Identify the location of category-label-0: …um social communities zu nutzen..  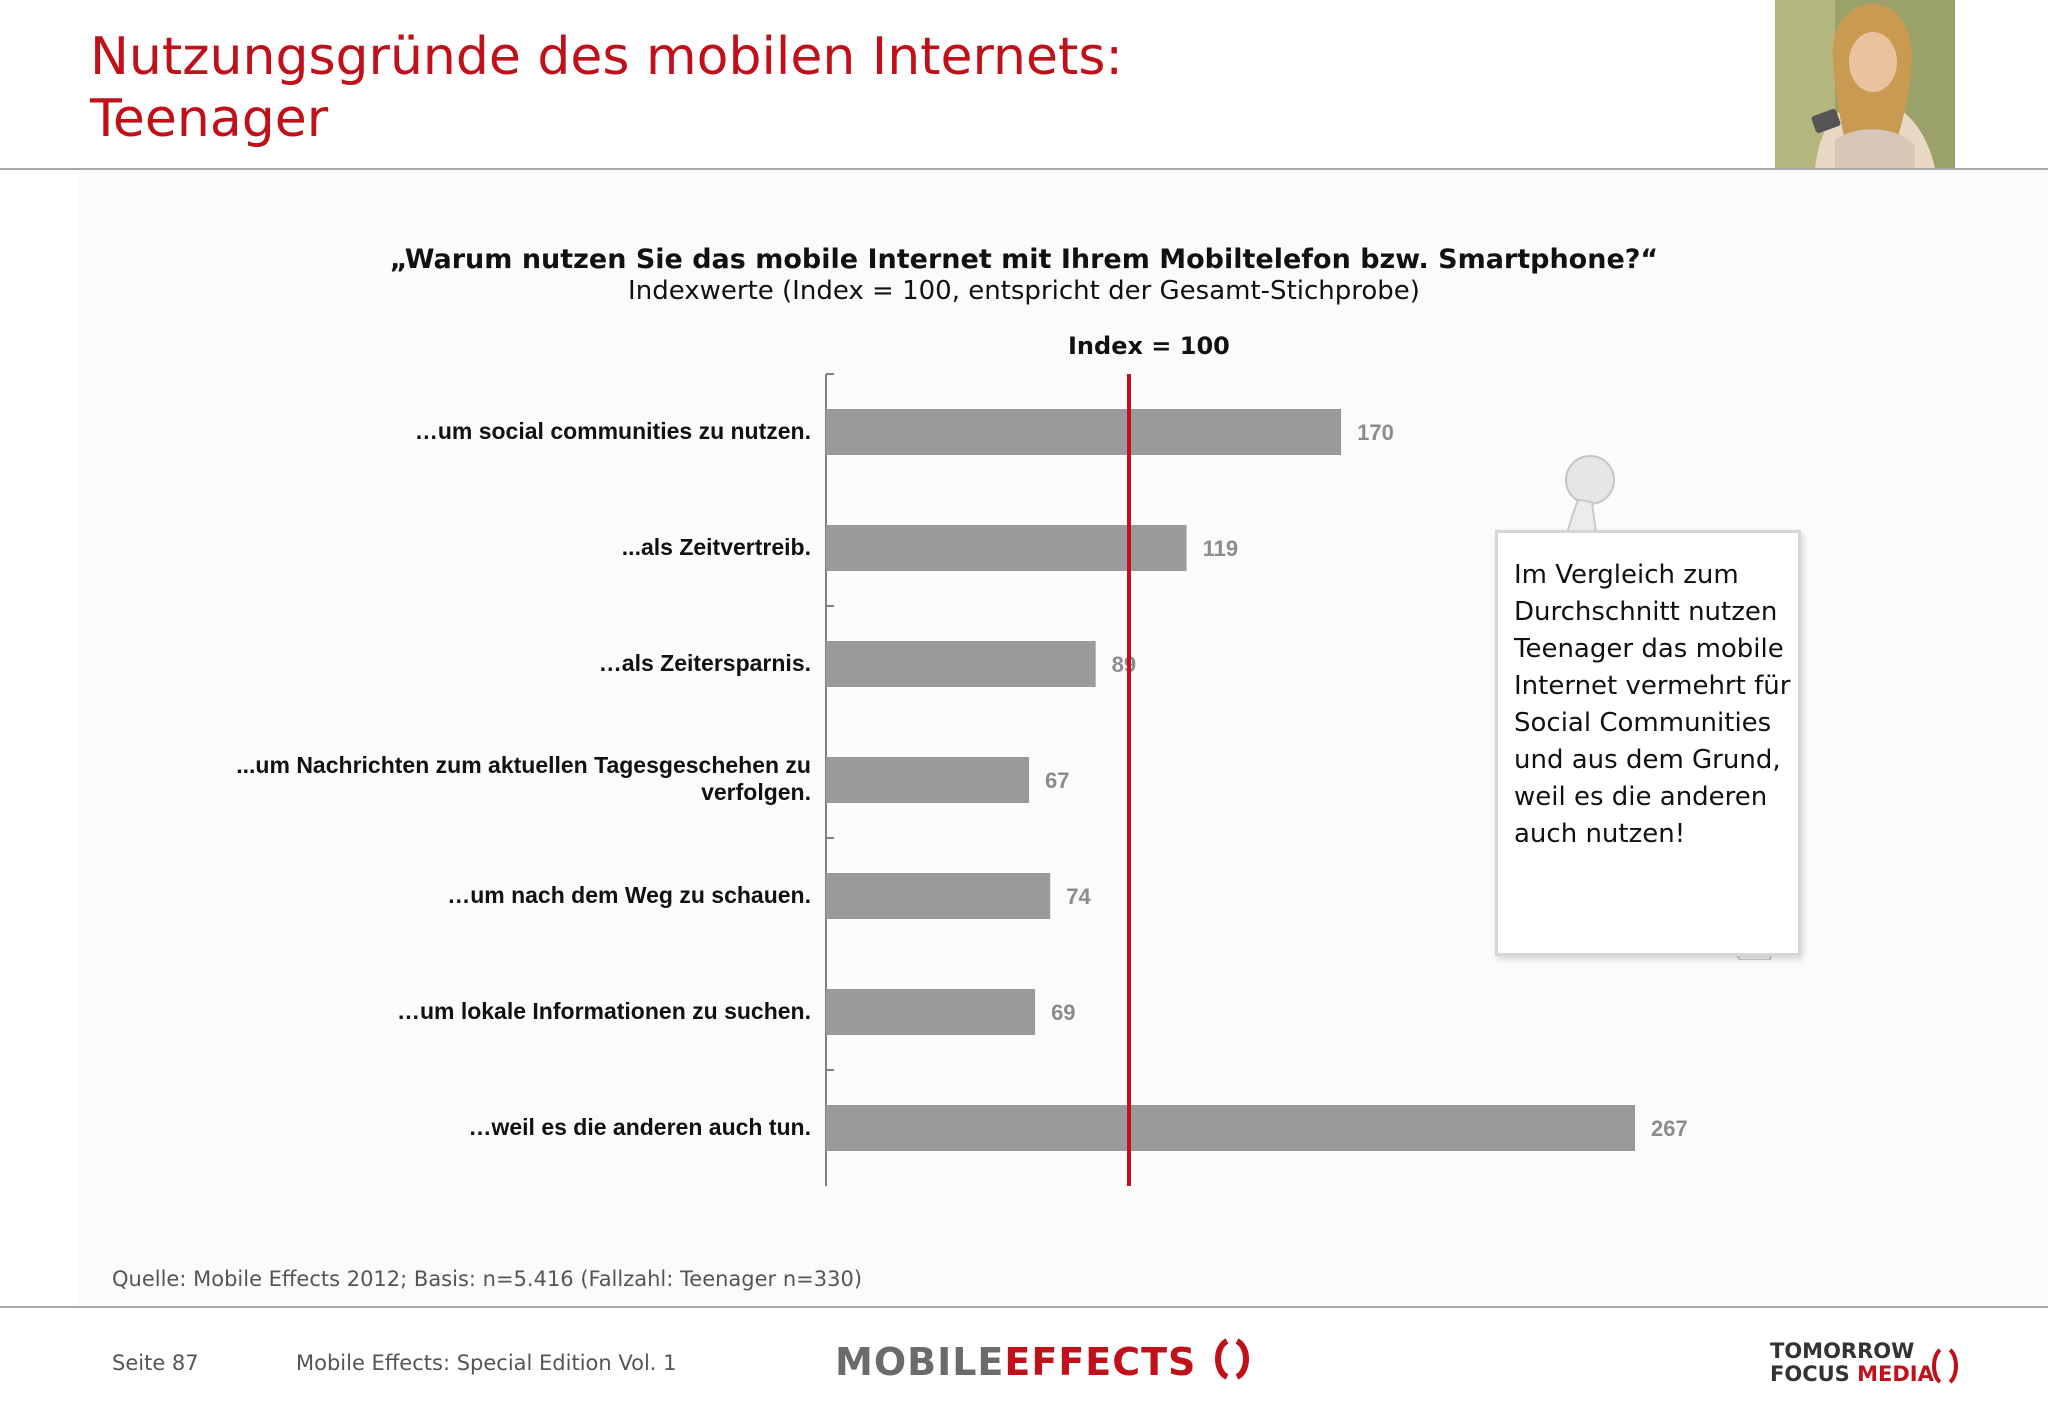
(612, 431).